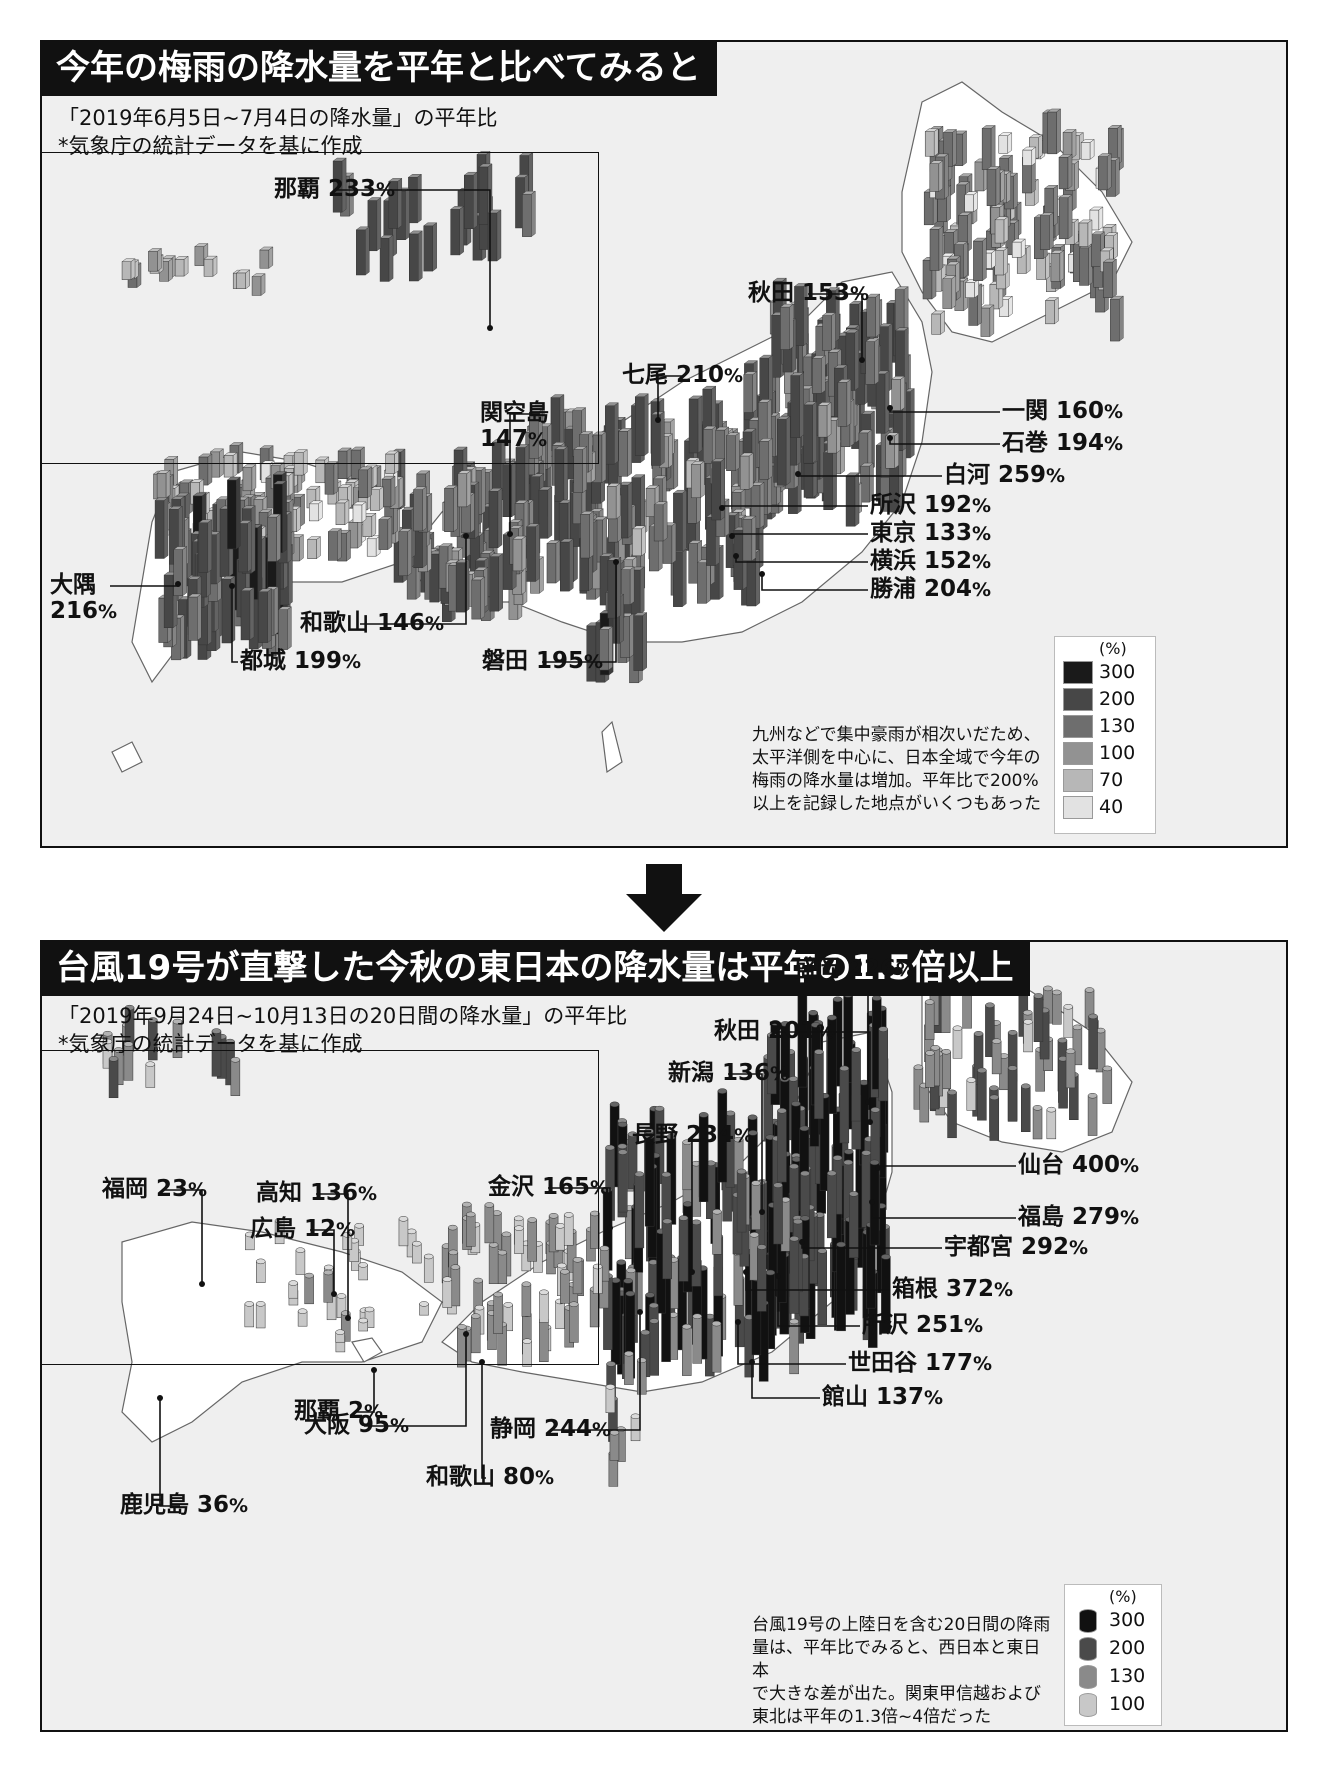 Image resolution: width=1328 pixels, height=1787 pixels. I want to click on station-name: 秋田, so click(737, 1031).